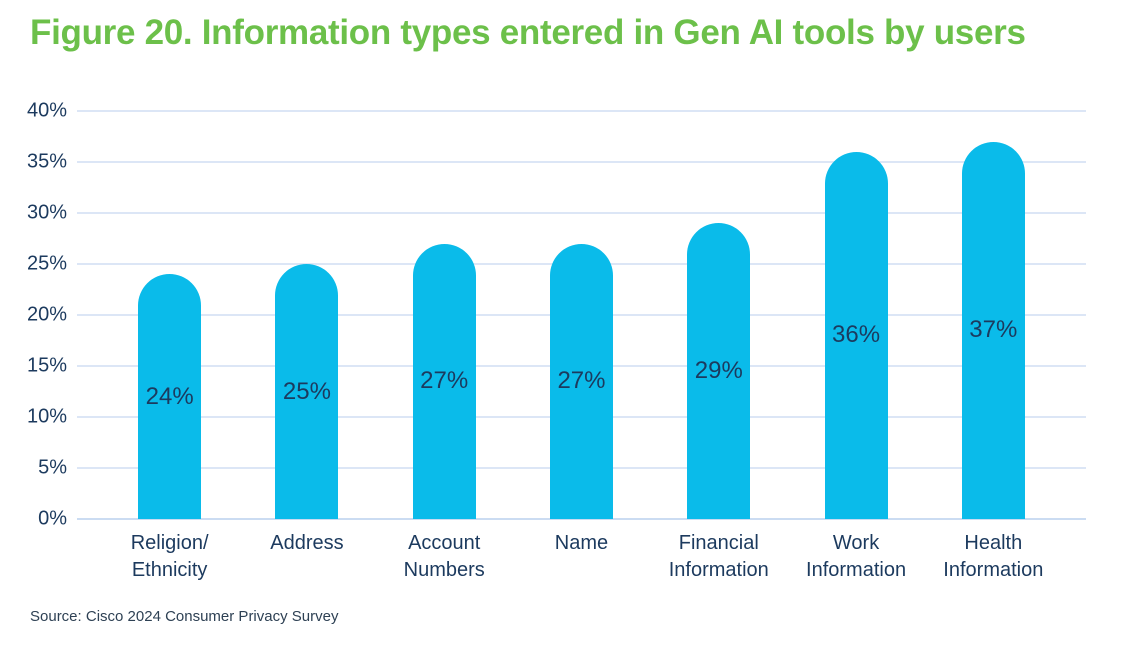  Describe the element at coordinates (307, 543) in the screenshot. I see `x-axis-label-line: Address` at that location.